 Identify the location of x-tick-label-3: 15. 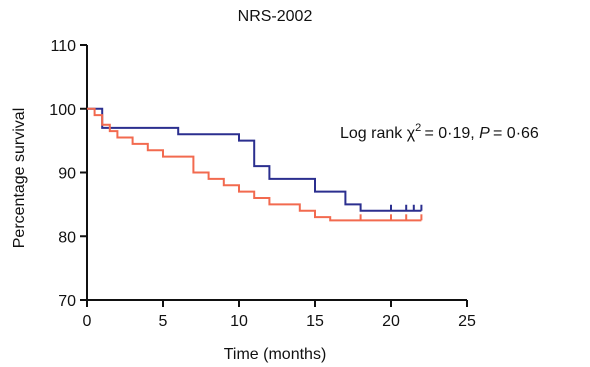
(315, 321).